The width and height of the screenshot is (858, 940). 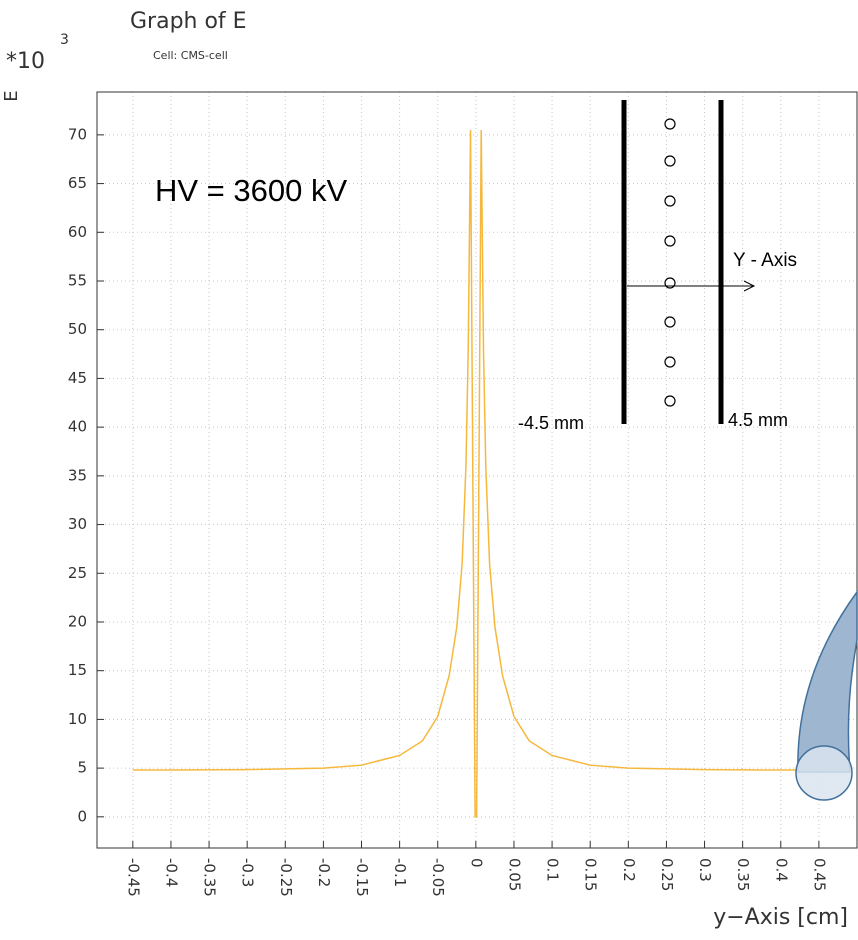 What do you see at coordinates (657, 266) in the screenshot?
I see `cell-diagram: Y - Axis -4.5 mm 4.5 mm` at bounding box center [657, 266].